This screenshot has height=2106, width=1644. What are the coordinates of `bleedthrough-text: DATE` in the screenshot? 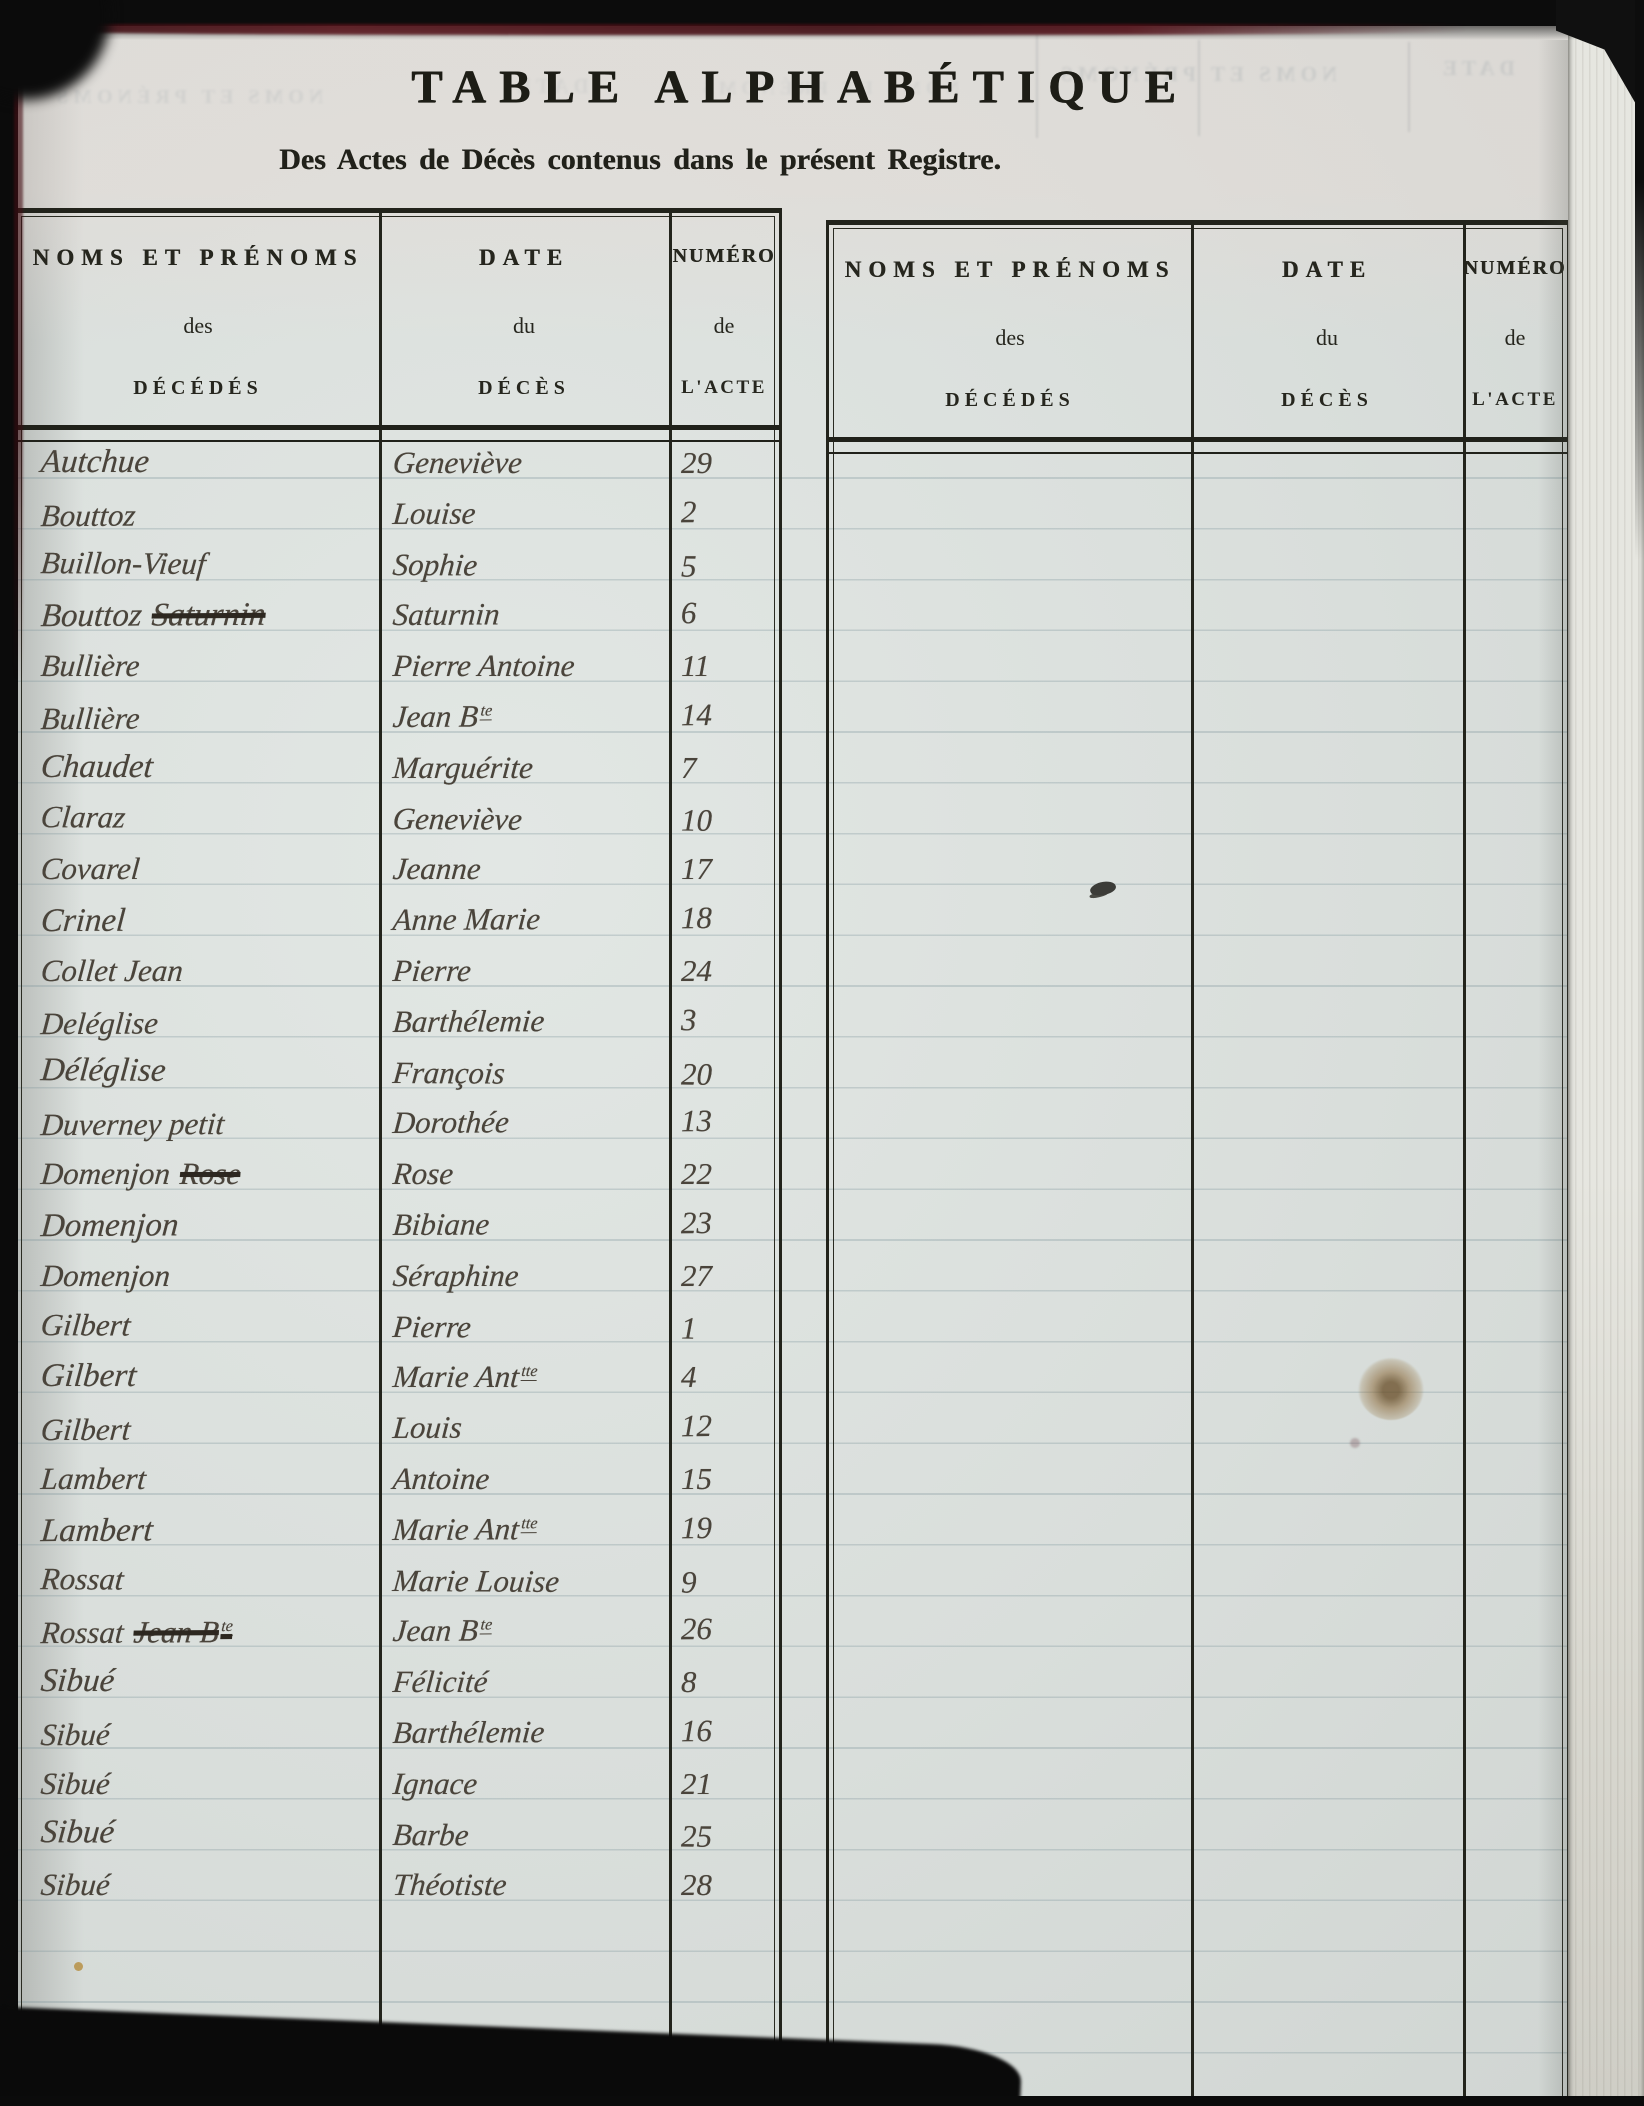 It's located at (1476, 68).